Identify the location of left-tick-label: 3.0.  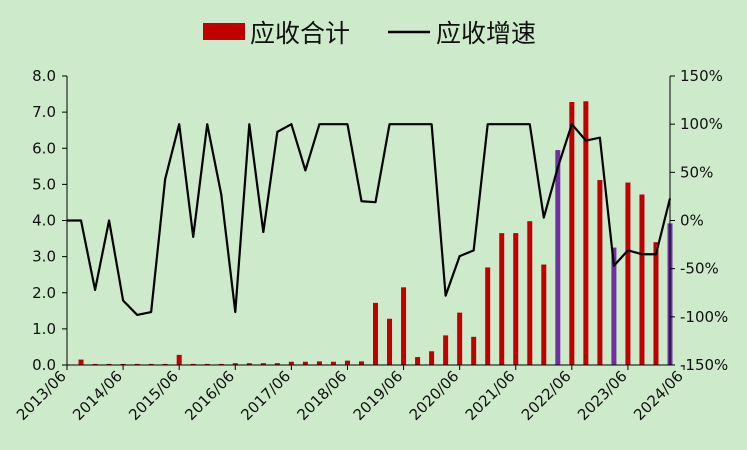
(44, 257).